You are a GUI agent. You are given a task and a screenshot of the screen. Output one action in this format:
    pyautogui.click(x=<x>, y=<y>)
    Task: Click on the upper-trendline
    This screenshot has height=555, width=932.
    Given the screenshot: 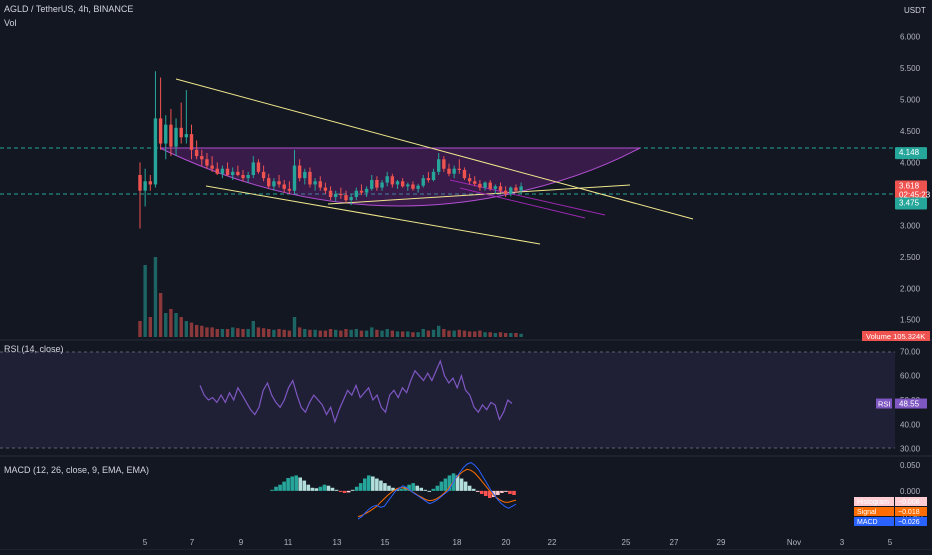 What is the action you would take?
    pyautogui.click(x=434, y=149)
    